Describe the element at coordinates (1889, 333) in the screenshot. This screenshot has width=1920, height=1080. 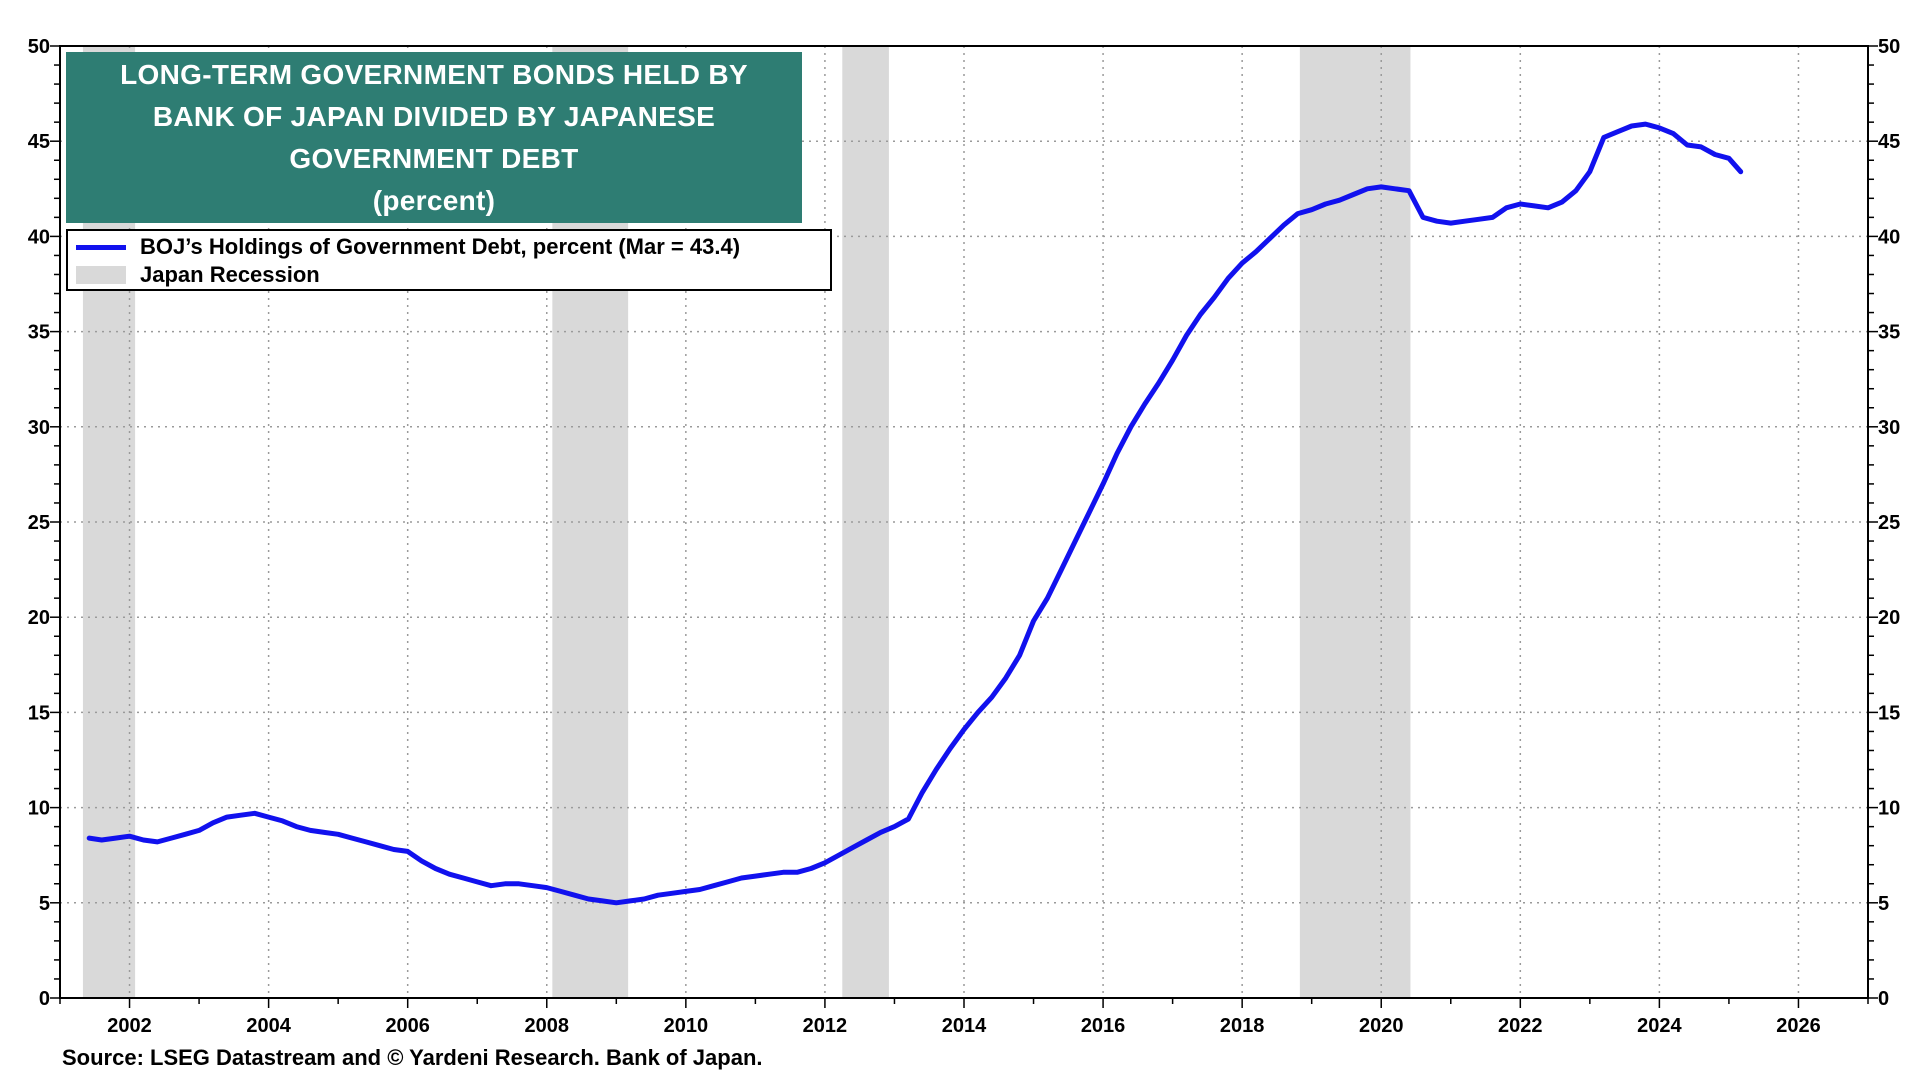
I see `y-tick-label-right: 35` at that location.